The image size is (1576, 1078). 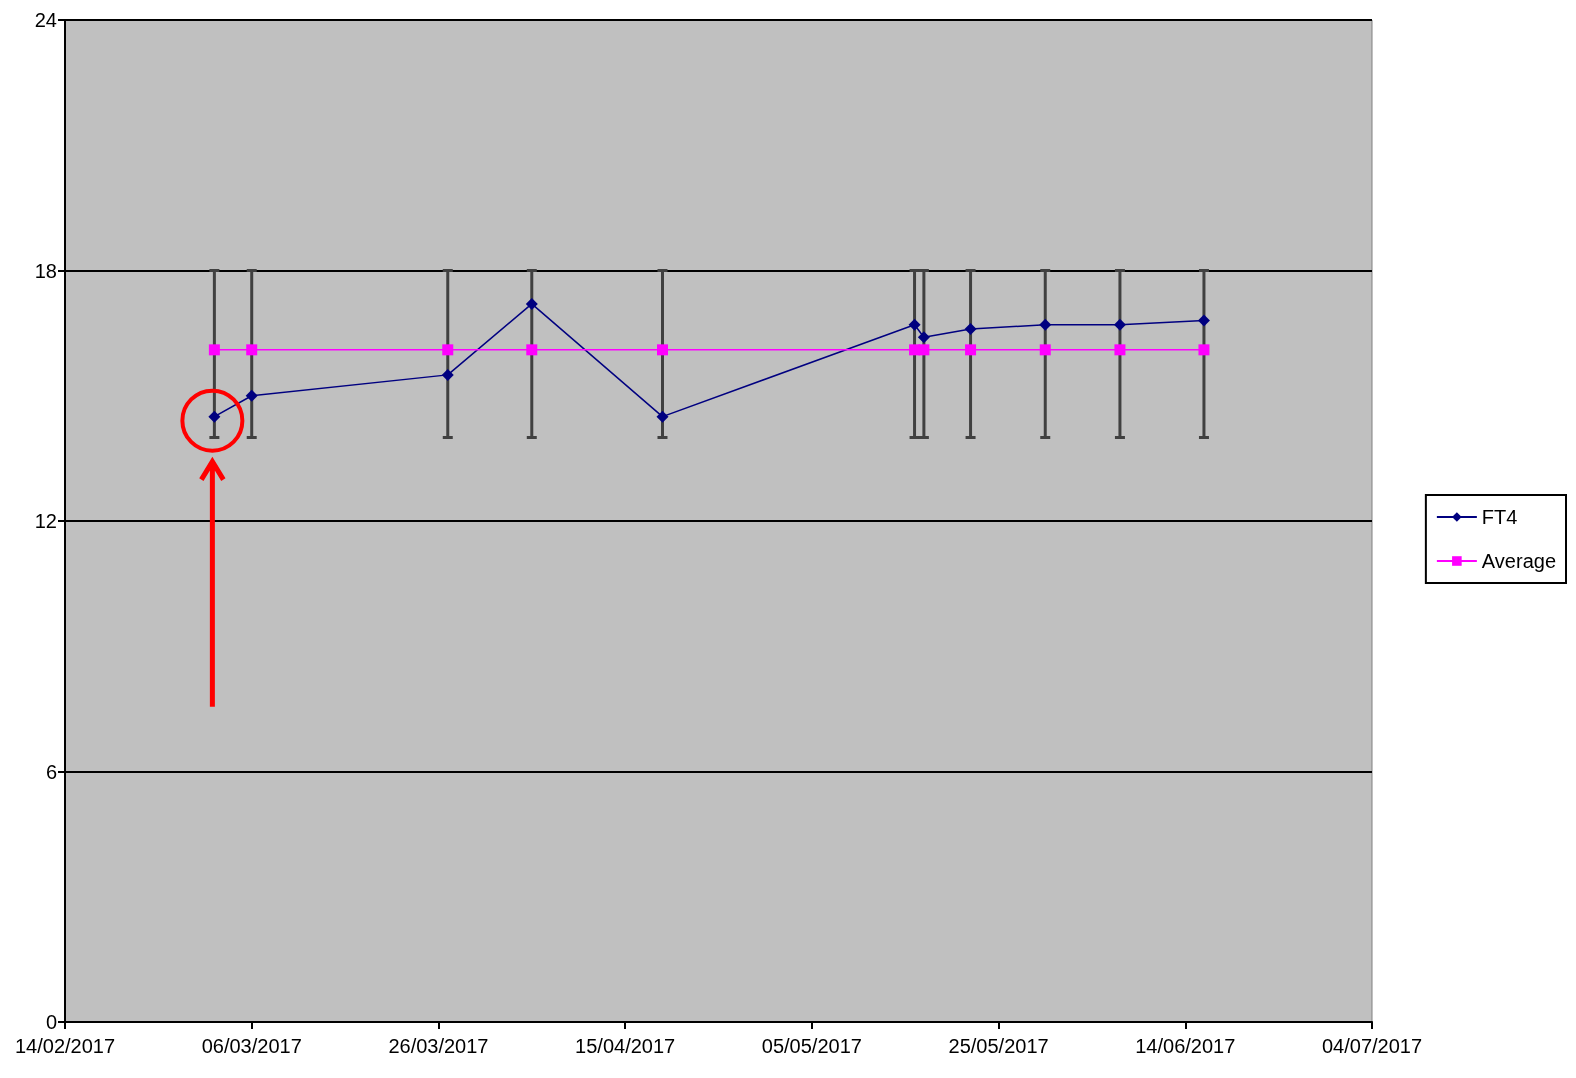 What do you see at coordinates (45, 20) in the screenshot?
I see `y-tick-label: 24` at bounding box center [45, 20].